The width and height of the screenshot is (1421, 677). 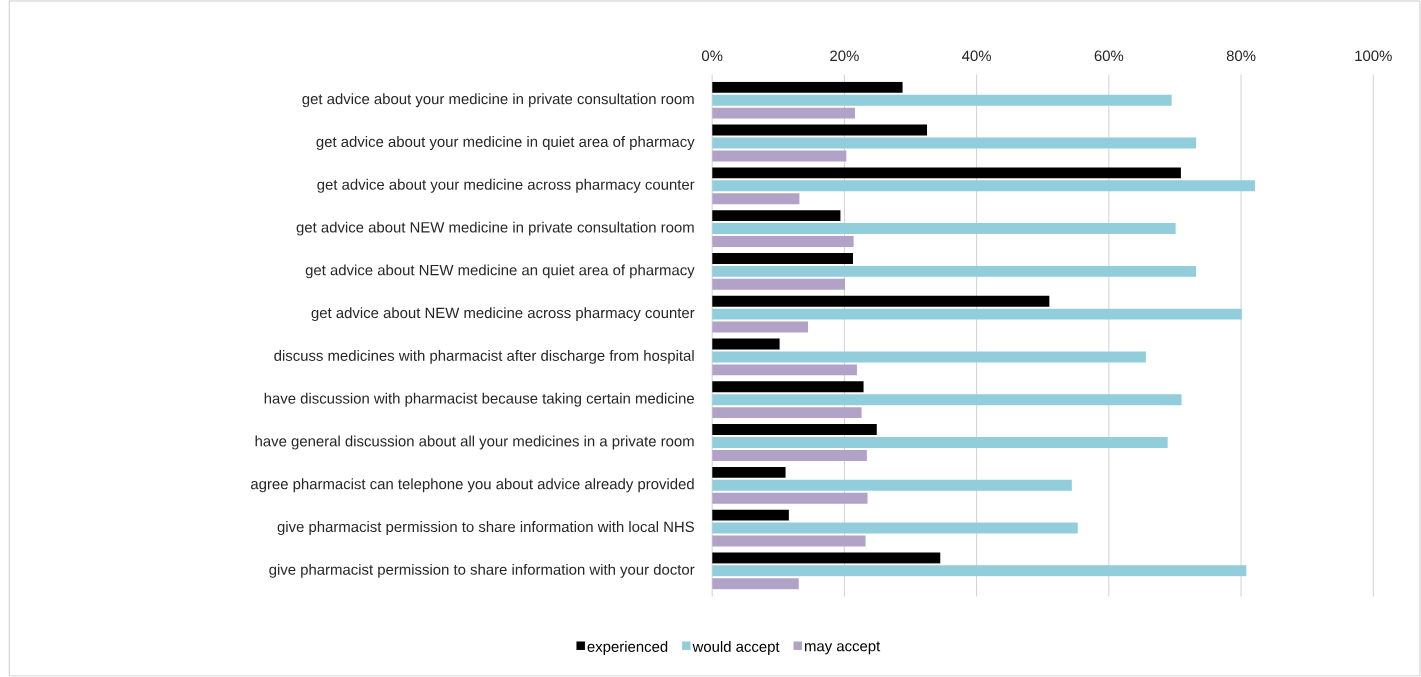 I want to click on y-tick-label: agree pharmacist can telephone you about advice already provided, so click(x=472, y=485).